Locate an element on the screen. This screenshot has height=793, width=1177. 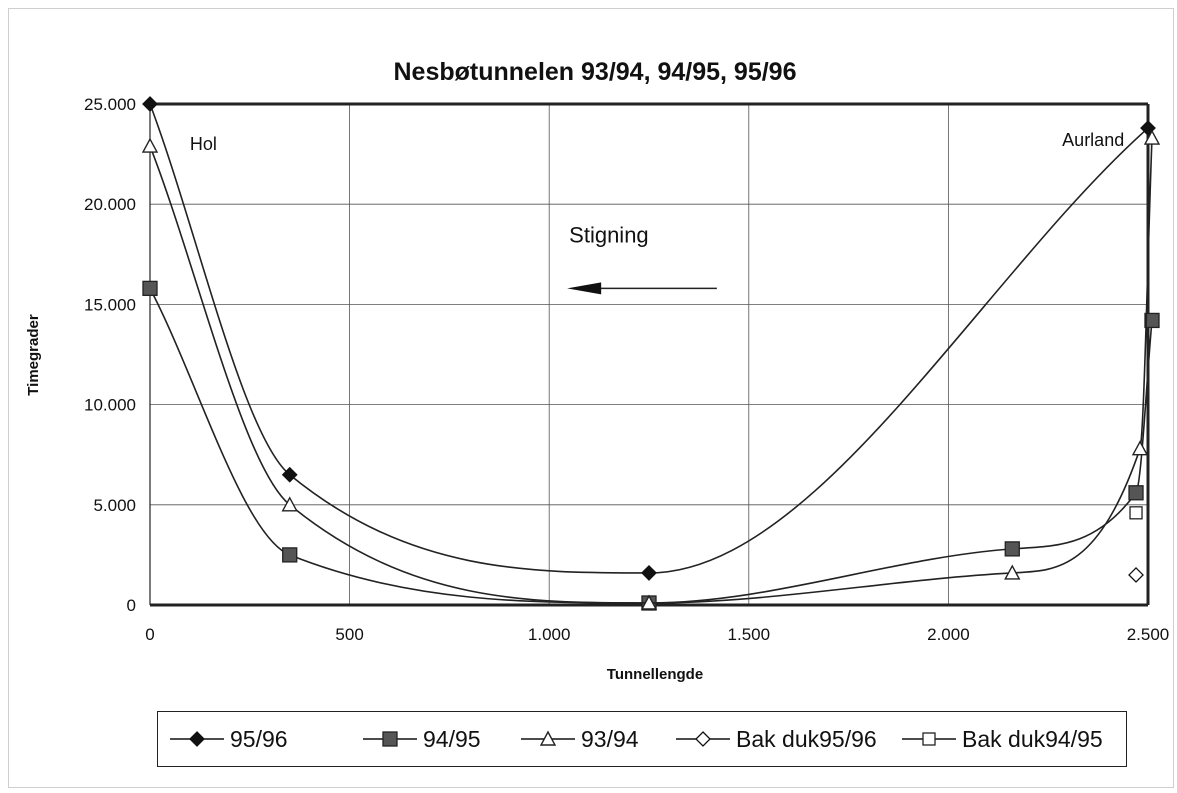
legend-items: 95/96 94/95 93/94 Bak duk95/96 Bak duk94/95 is located at coordinates (636, 739).